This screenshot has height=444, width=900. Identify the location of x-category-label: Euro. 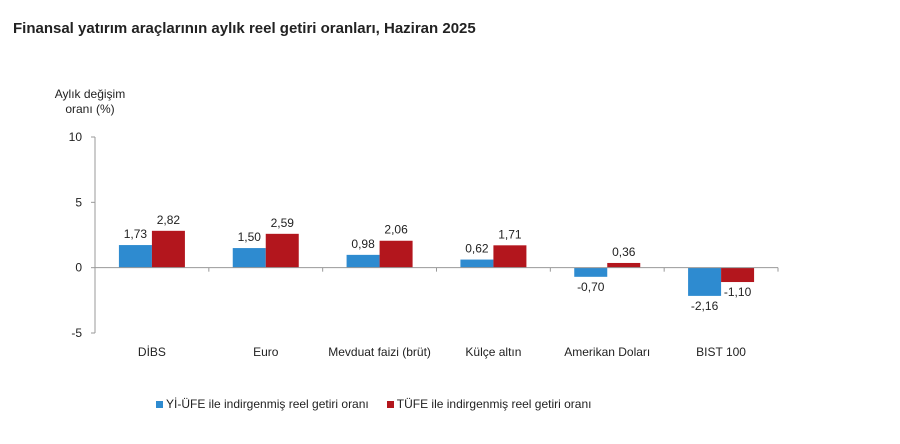
(266, 352).